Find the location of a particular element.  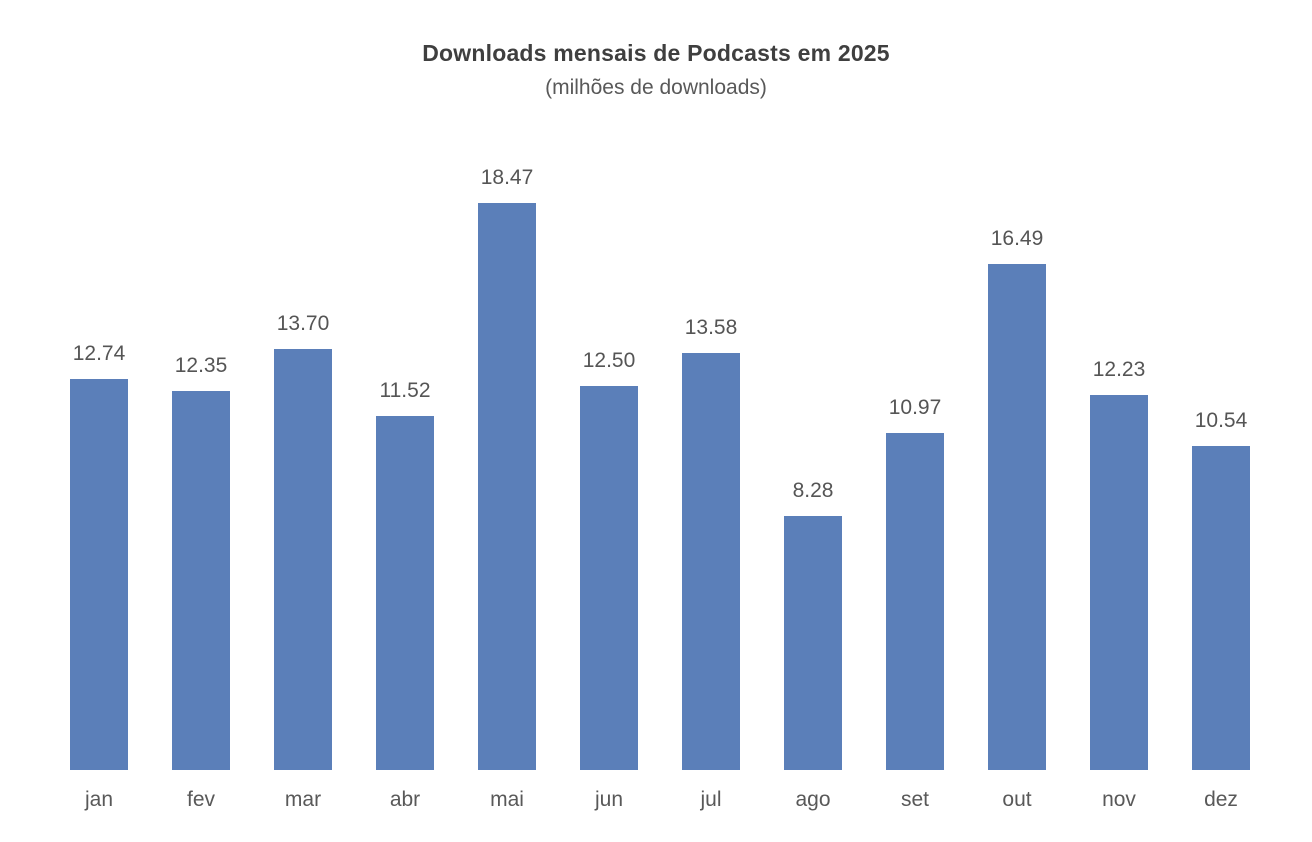

bar-column-set: 10.97 is located at coordinates (915, 455).